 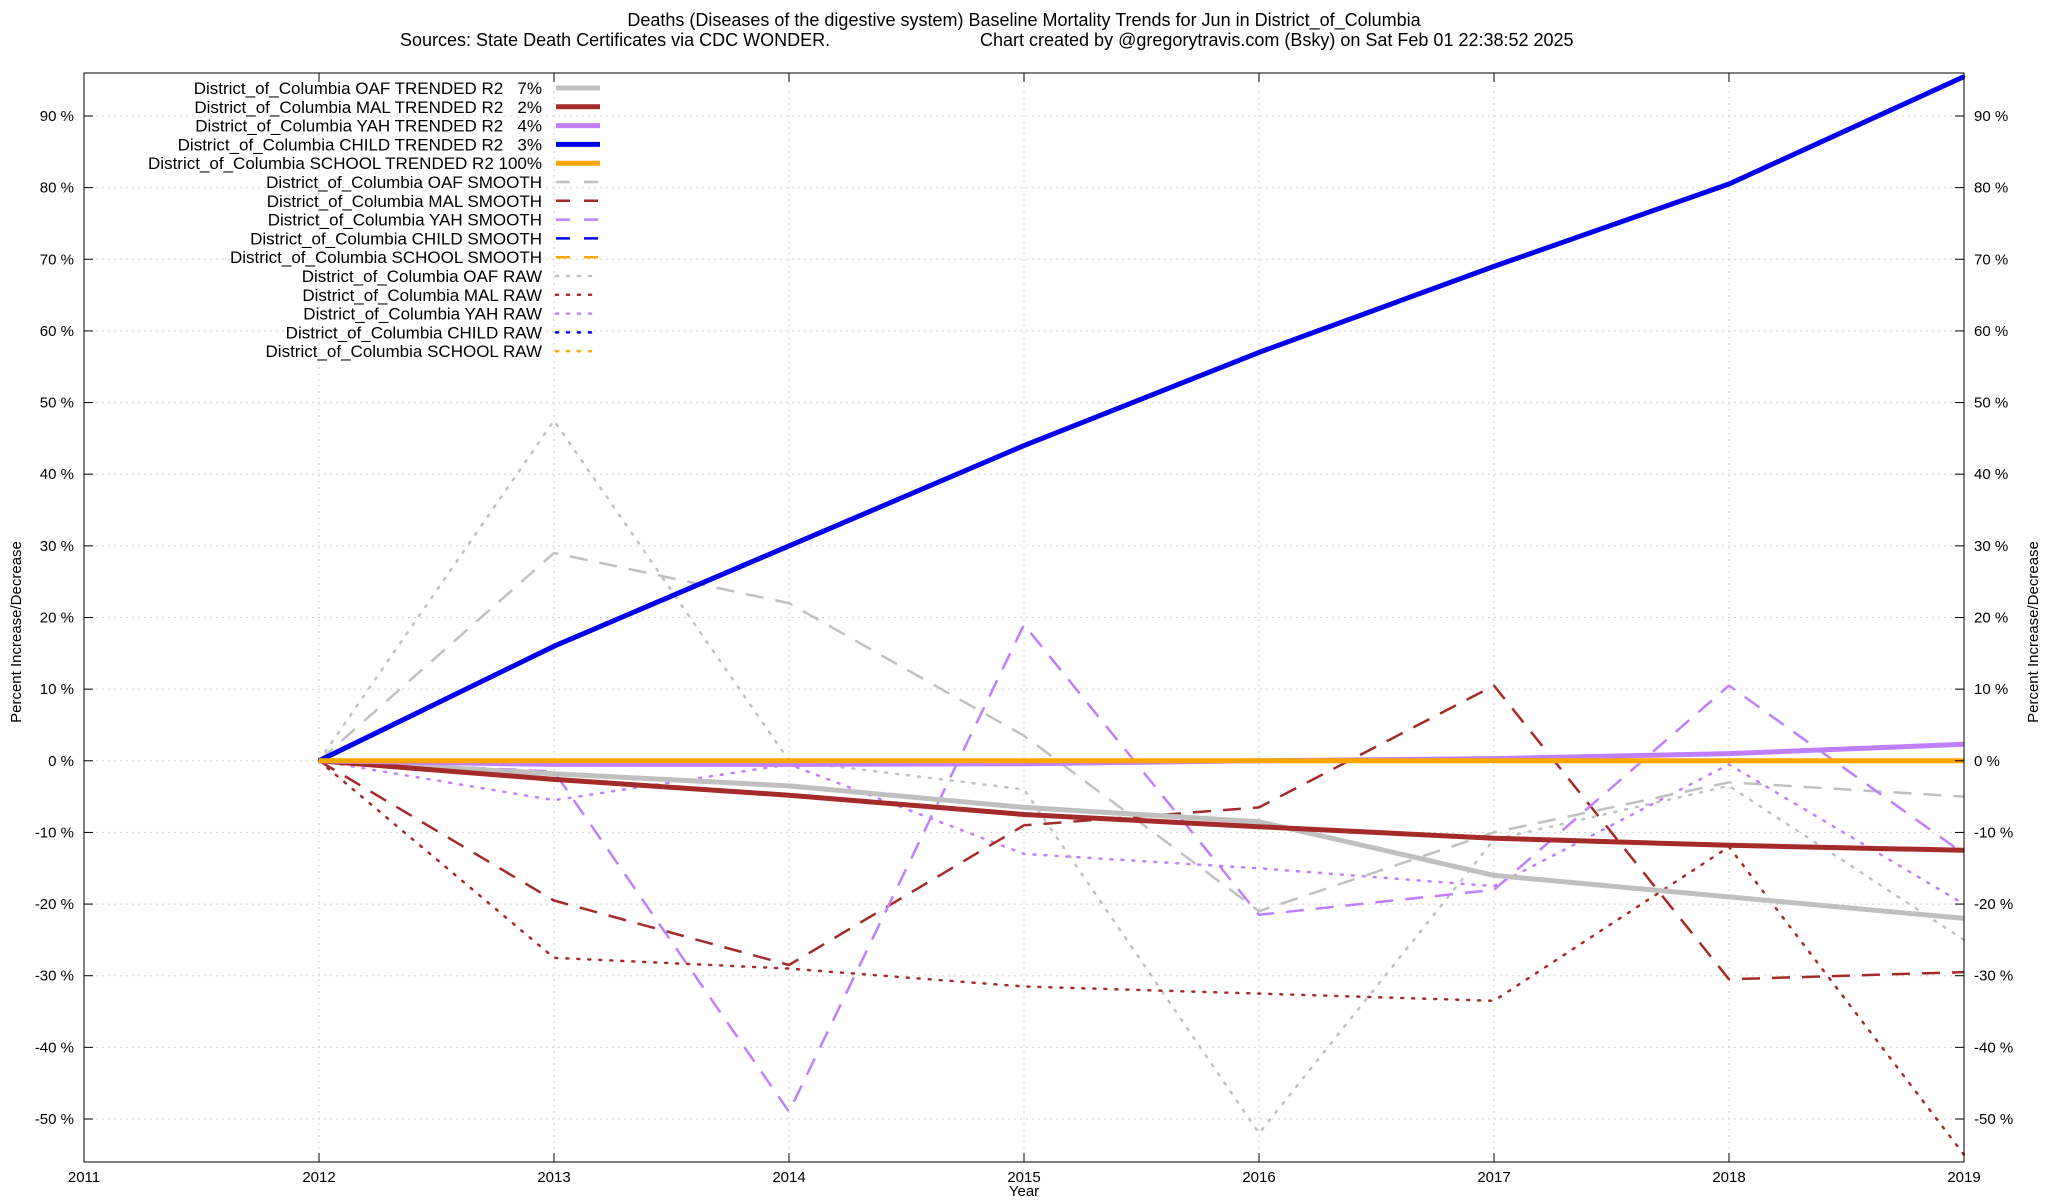 What do you see at coordinates (368, 107) in the screenshot?
I see `legend-label: District_of_Columbia MAL TRENDED R2 2%` at bounding box center [368, 107].